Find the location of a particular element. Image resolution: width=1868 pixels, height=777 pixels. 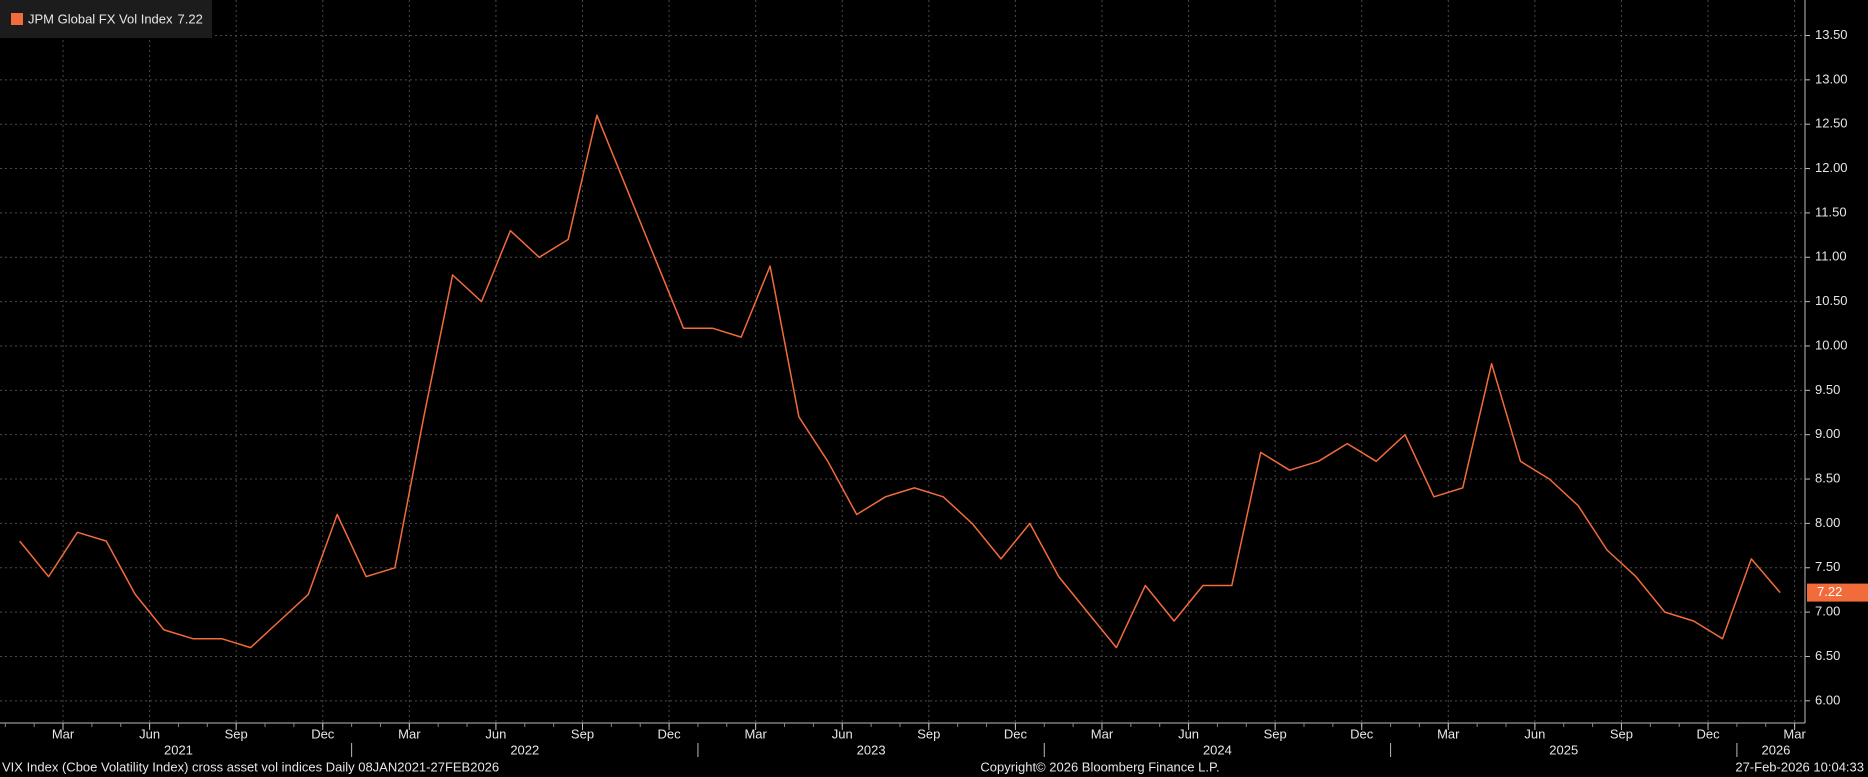

y-tick-label: 12.00 is located at coordinates (1831, 167).